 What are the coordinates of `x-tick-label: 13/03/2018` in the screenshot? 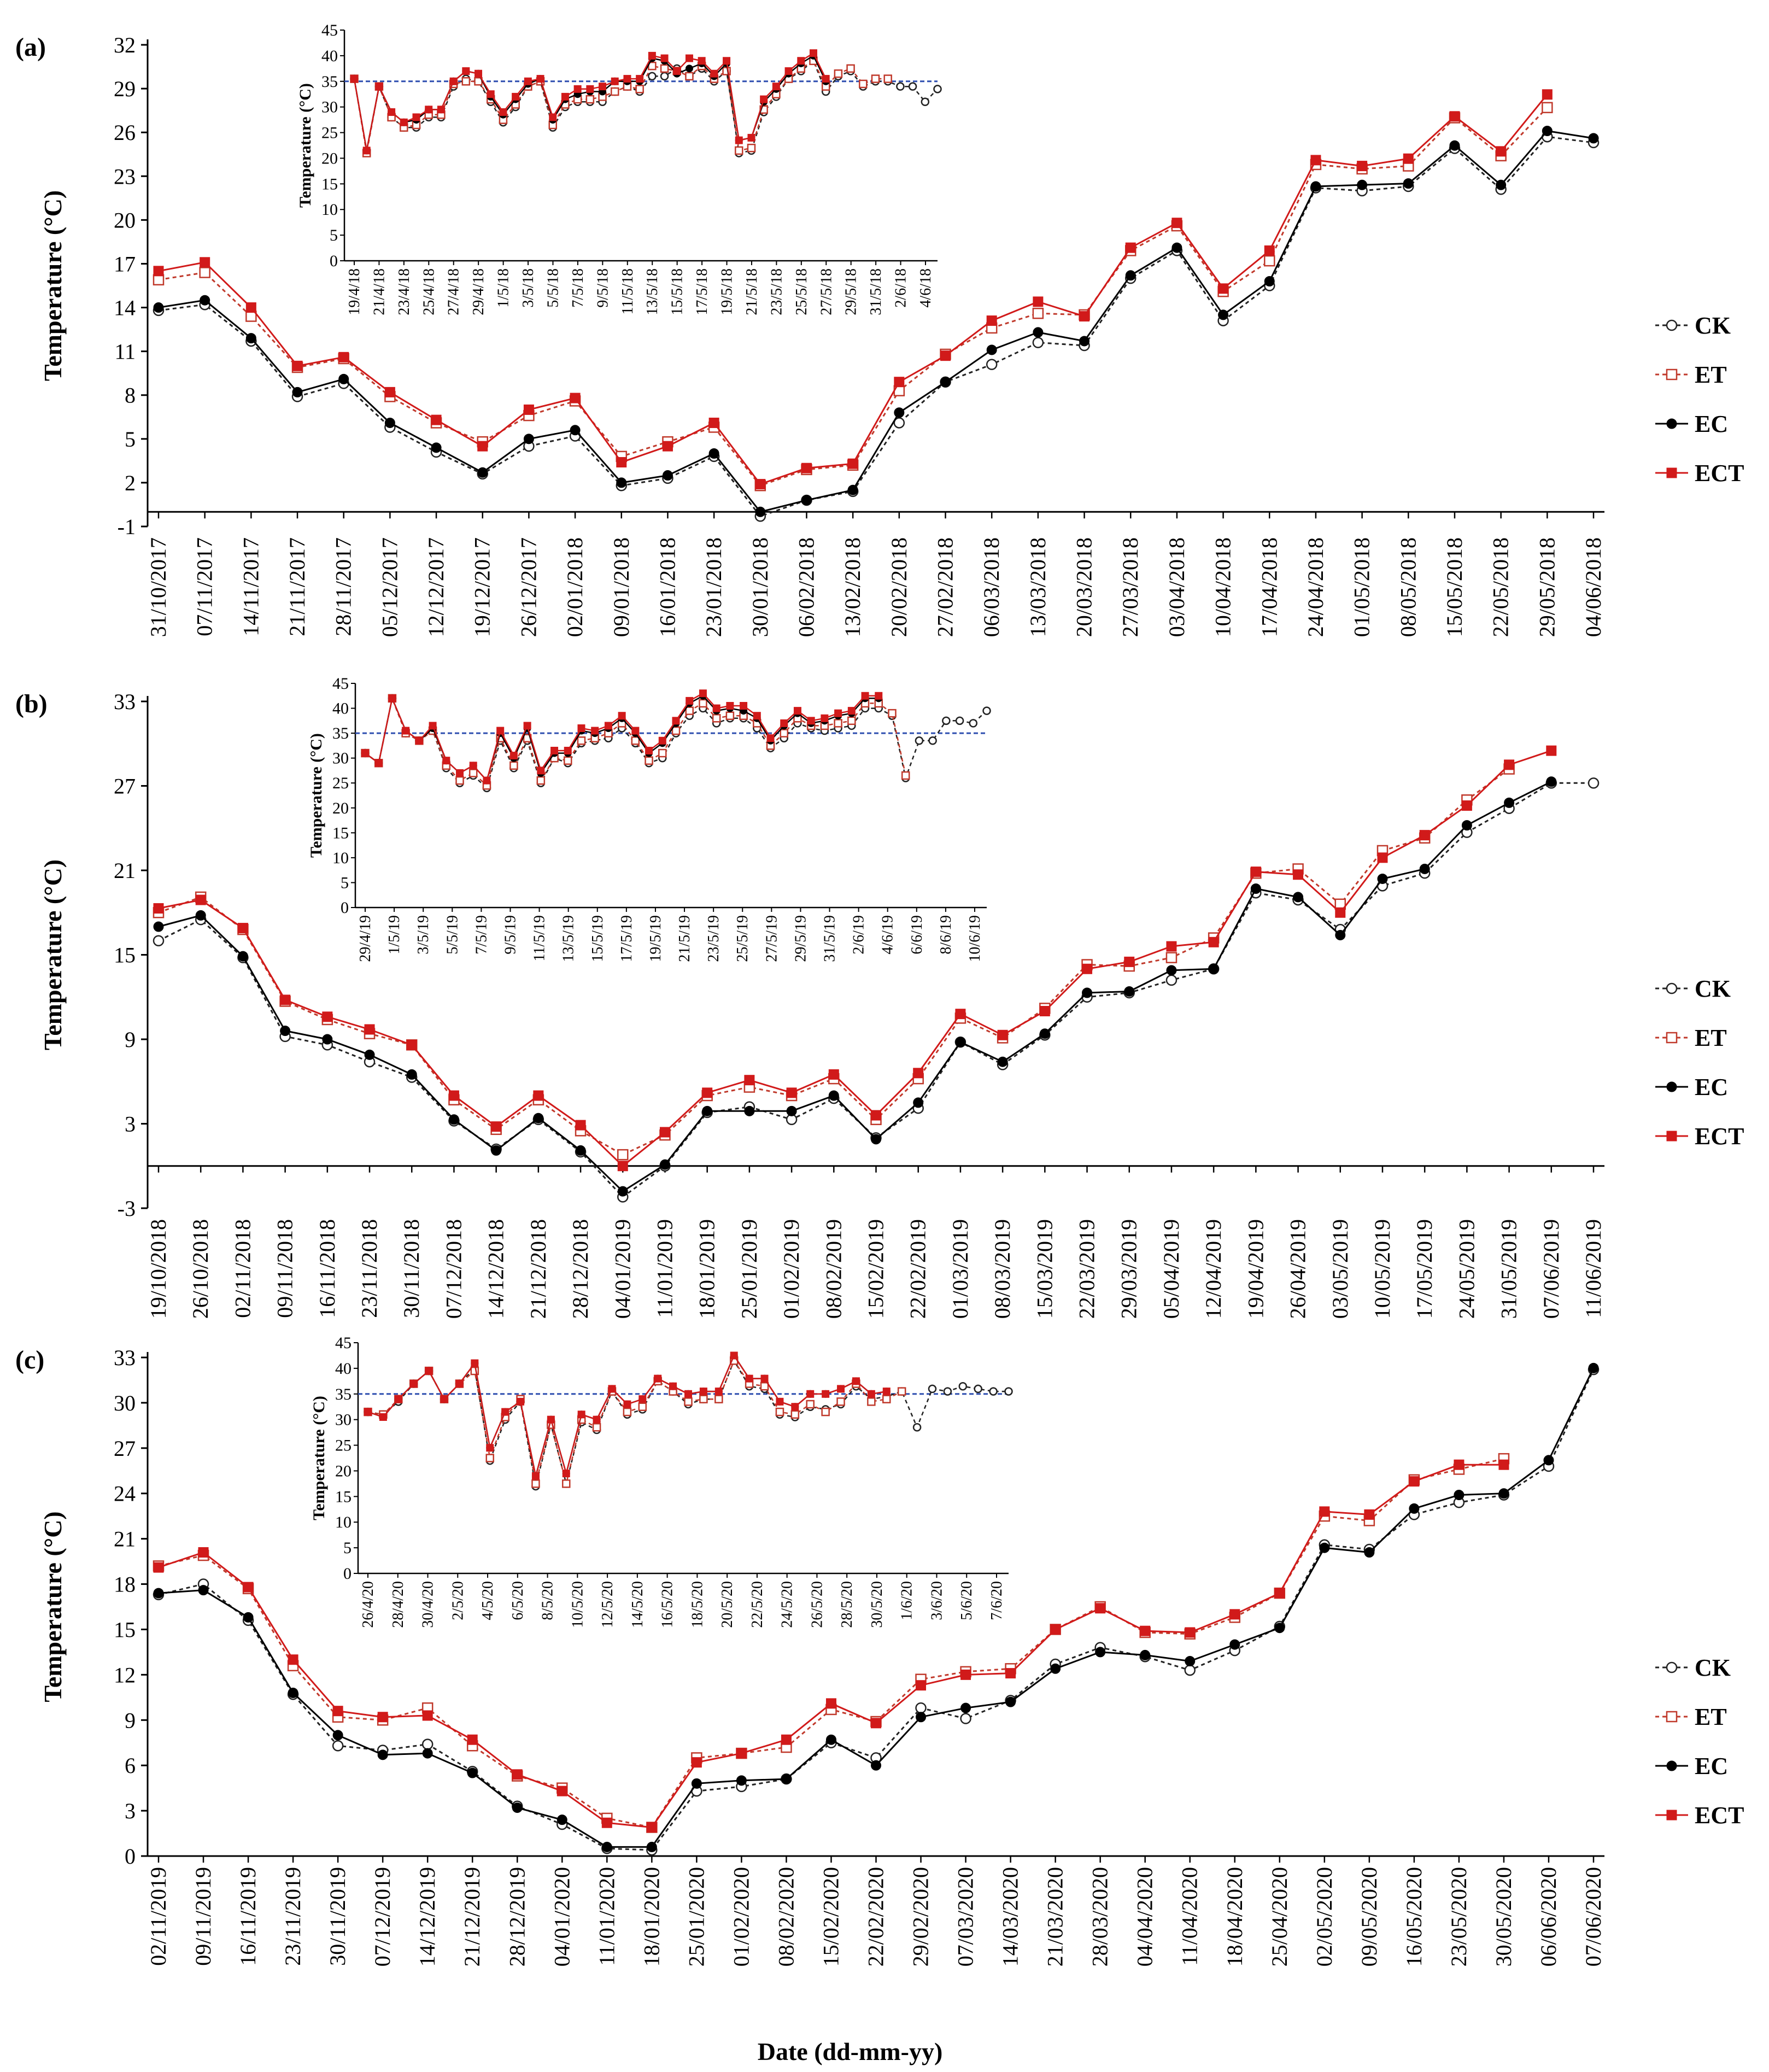 It's located at (1038, 587).